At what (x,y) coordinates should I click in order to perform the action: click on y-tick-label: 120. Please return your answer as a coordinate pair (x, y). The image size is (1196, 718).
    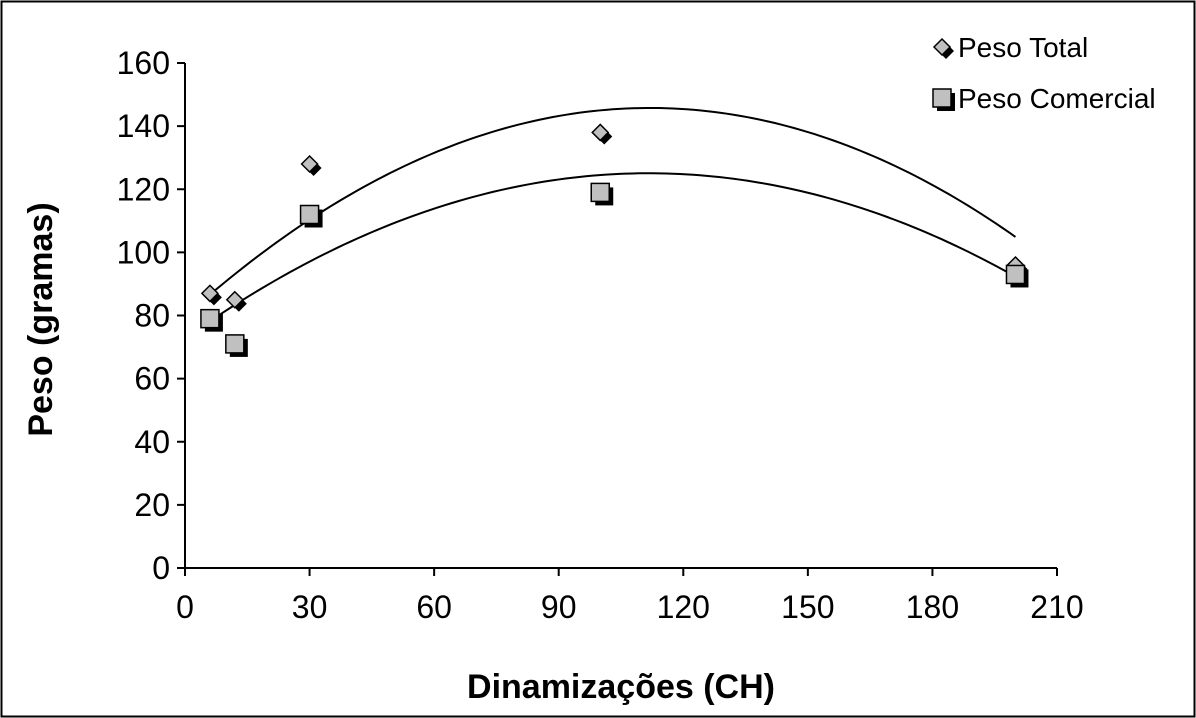
    Looking at the image, I should click on (143, 189).